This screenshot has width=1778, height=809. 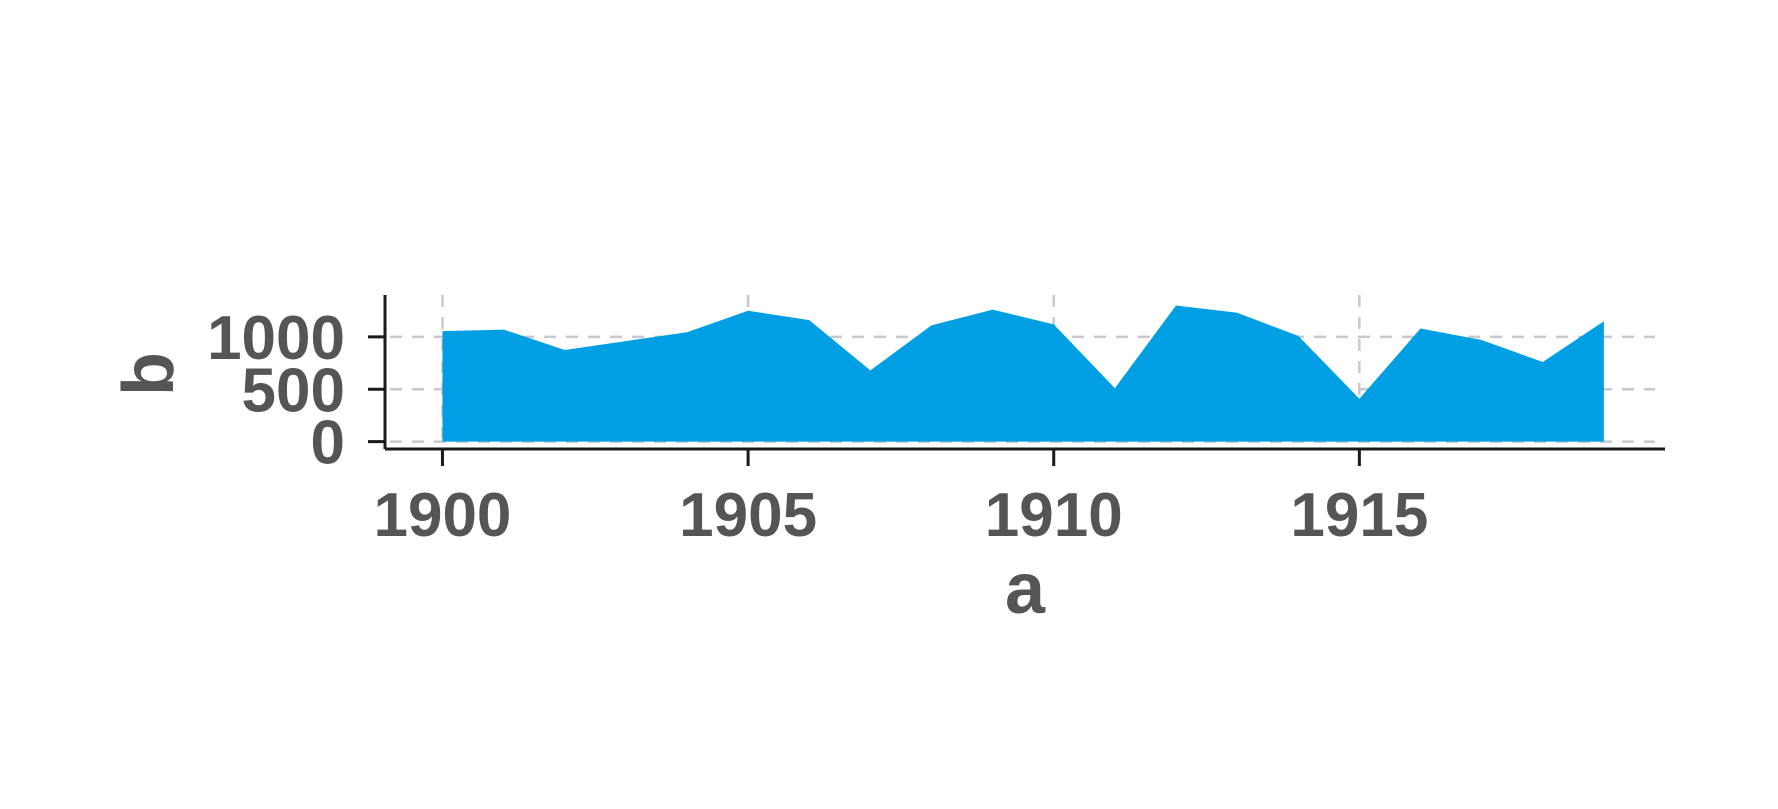 I want to click on y-tick-label: 500, so click(x=293, y=390).